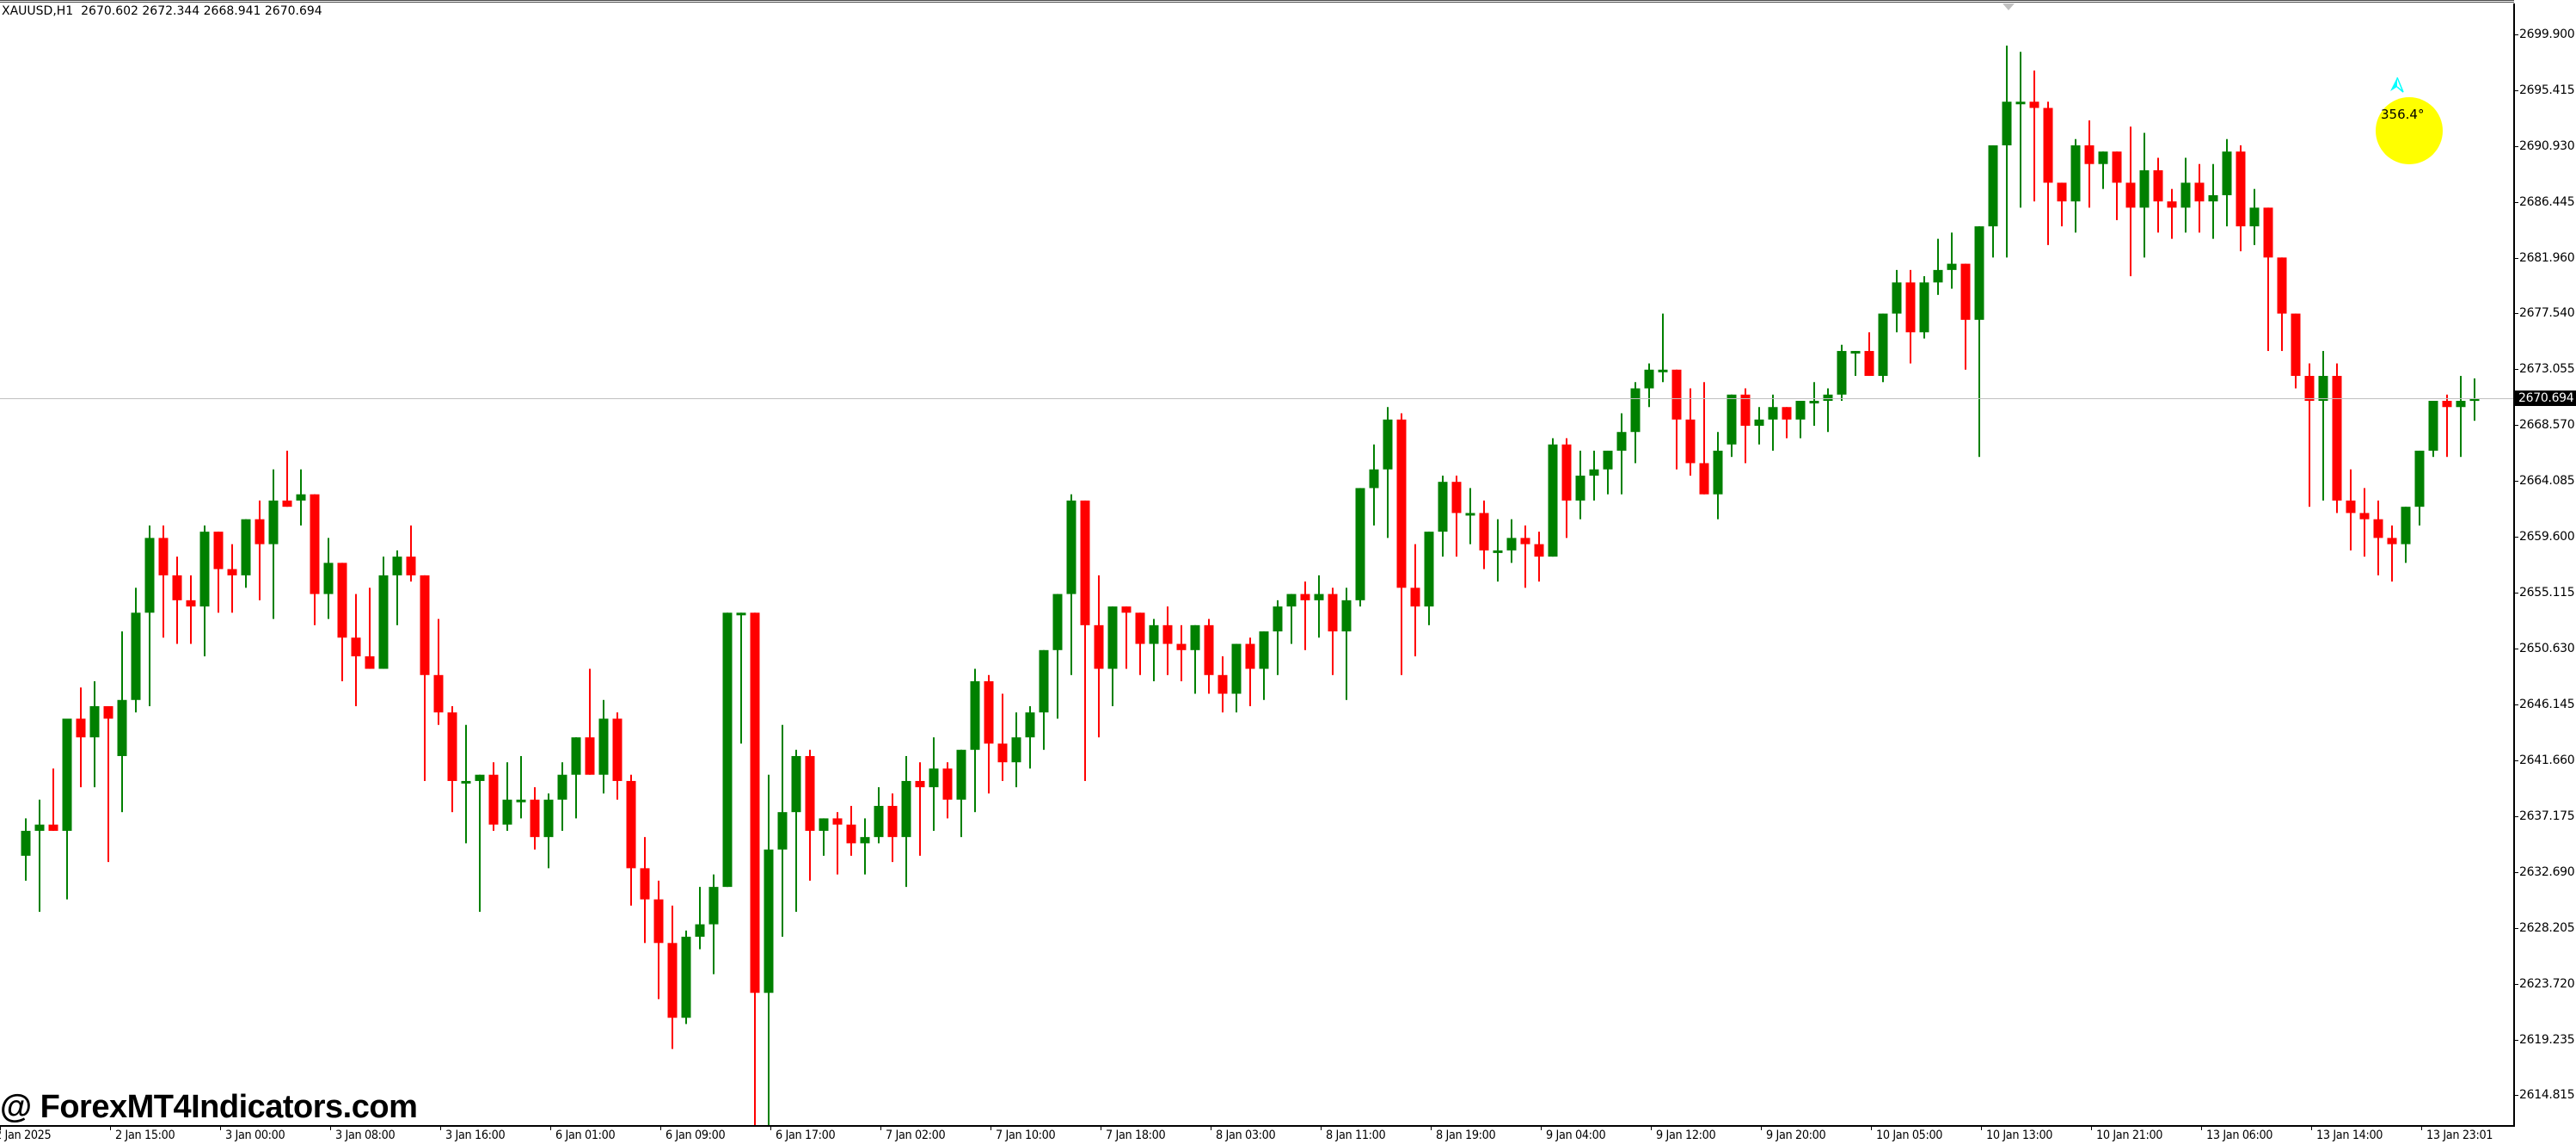 This screenshot has width=2576, height=1144. Describe the element at coordinates (2547, 592) in the screenshot. I see `price-tick-label: 2655.115` at that location.